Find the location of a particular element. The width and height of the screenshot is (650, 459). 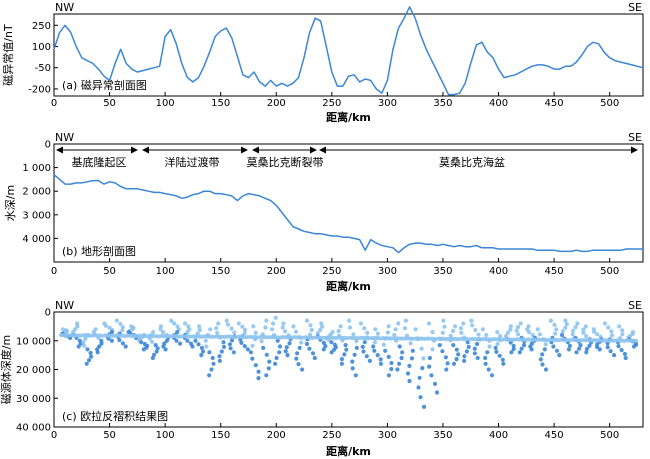

x-axis-label: 距离/km is located at coordinates (348, 117).